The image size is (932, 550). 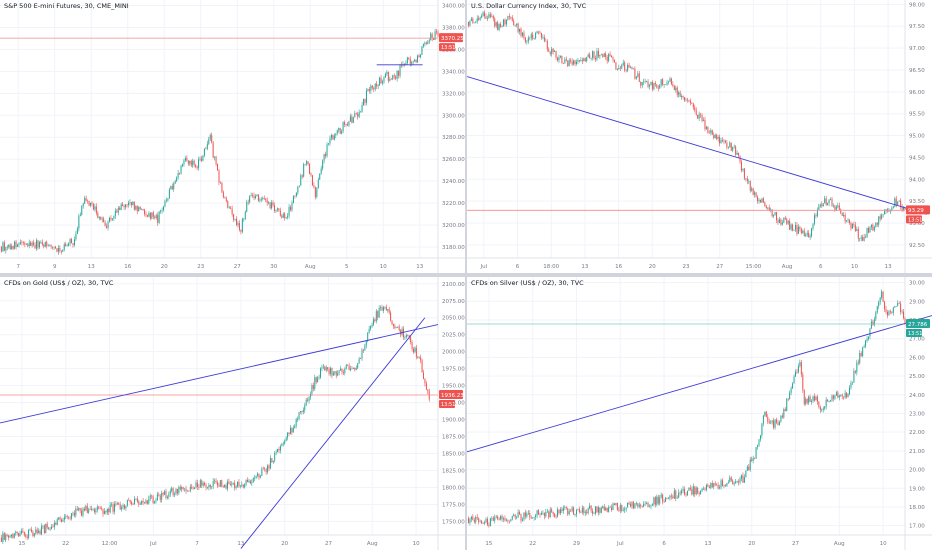 I want to click on y-tick-label: 96.00, so click(x=917, y=93).